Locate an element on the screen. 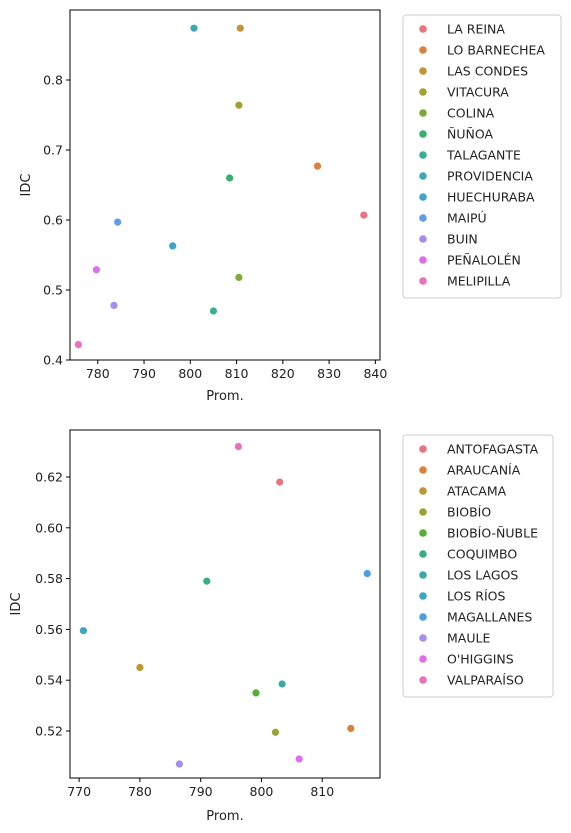 This screenshot has width=571, height=833. legend-label: ATACAMA is located at coordinates (477, 491).